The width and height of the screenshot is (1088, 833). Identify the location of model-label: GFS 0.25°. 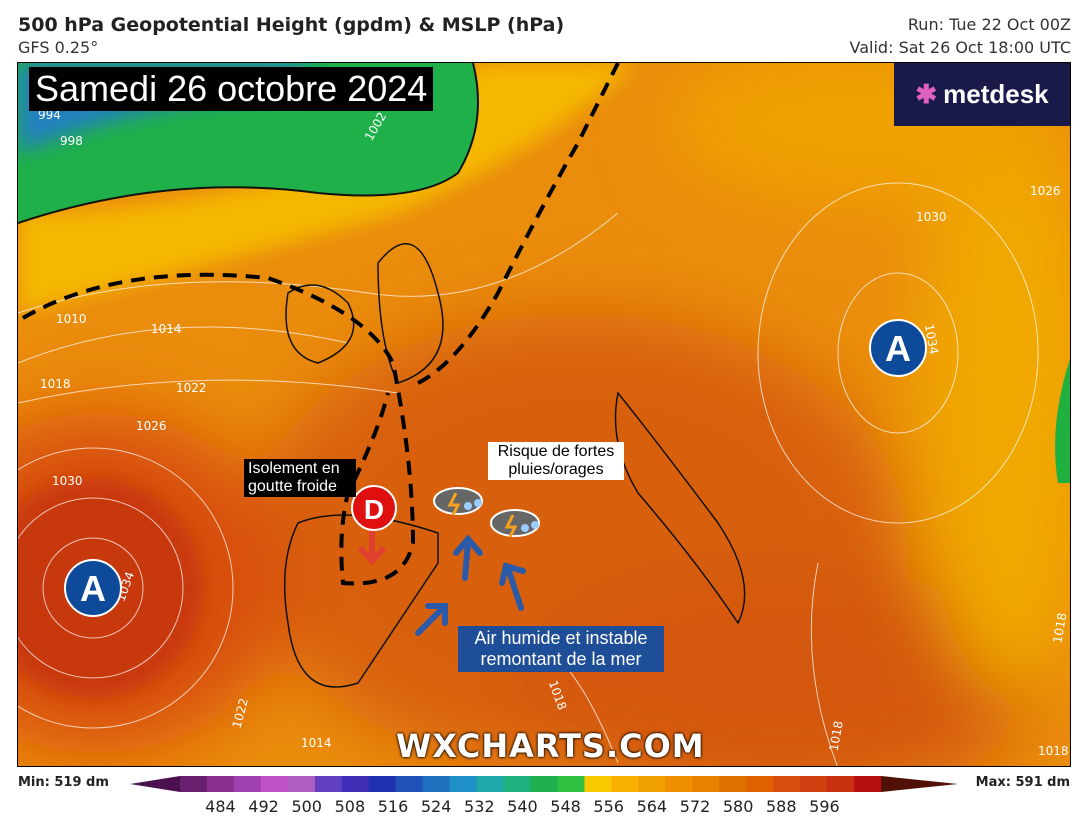
(58, 47).